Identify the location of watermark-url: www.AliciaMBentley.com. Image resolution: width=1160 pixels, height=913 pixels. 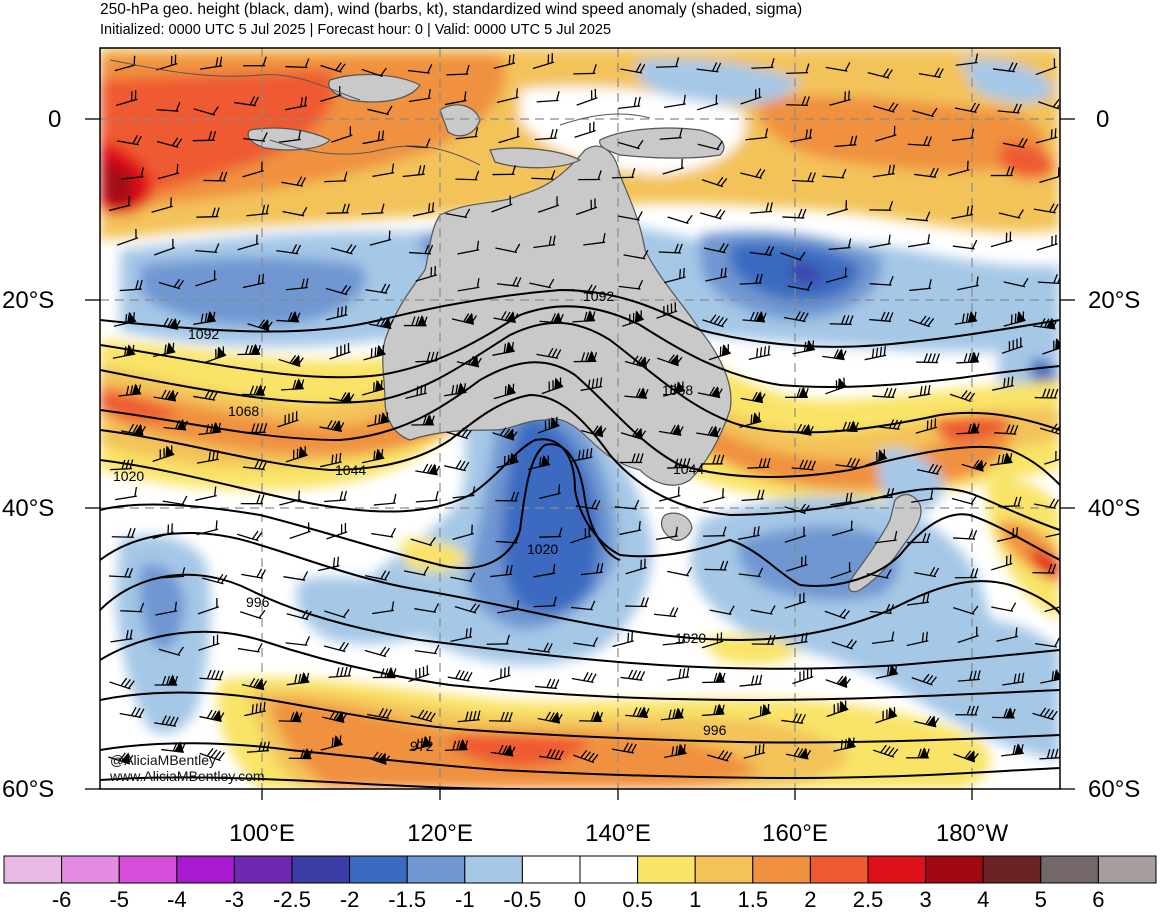
(187, 776).